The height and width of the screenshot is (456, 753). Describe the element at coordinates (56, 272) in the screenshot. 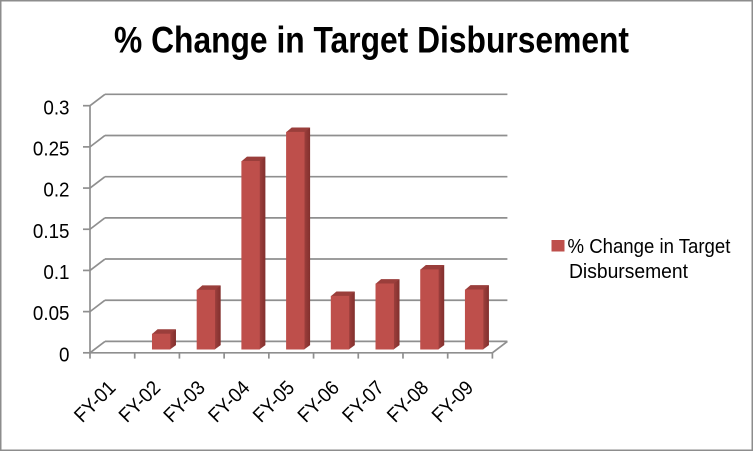

I see `svg-text: 0.1` at that location.